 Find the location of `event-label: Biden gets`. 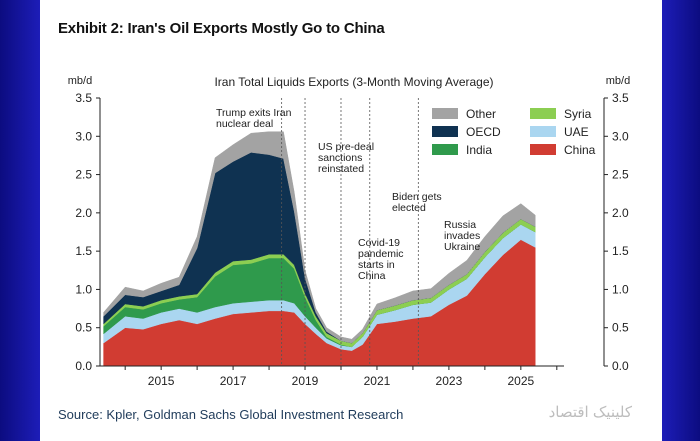

event-label: Biden gets is located at coordinates (417, 197).